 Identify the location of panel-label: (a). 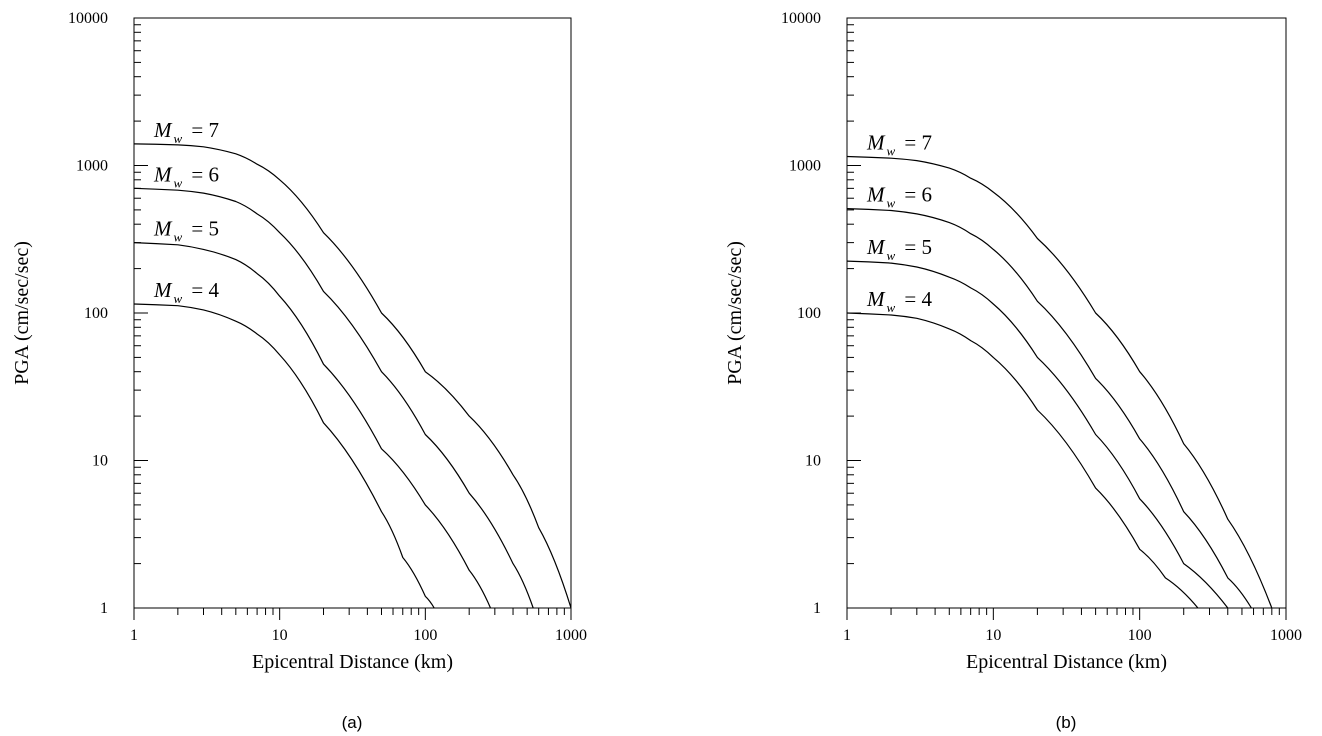
(352, 722).